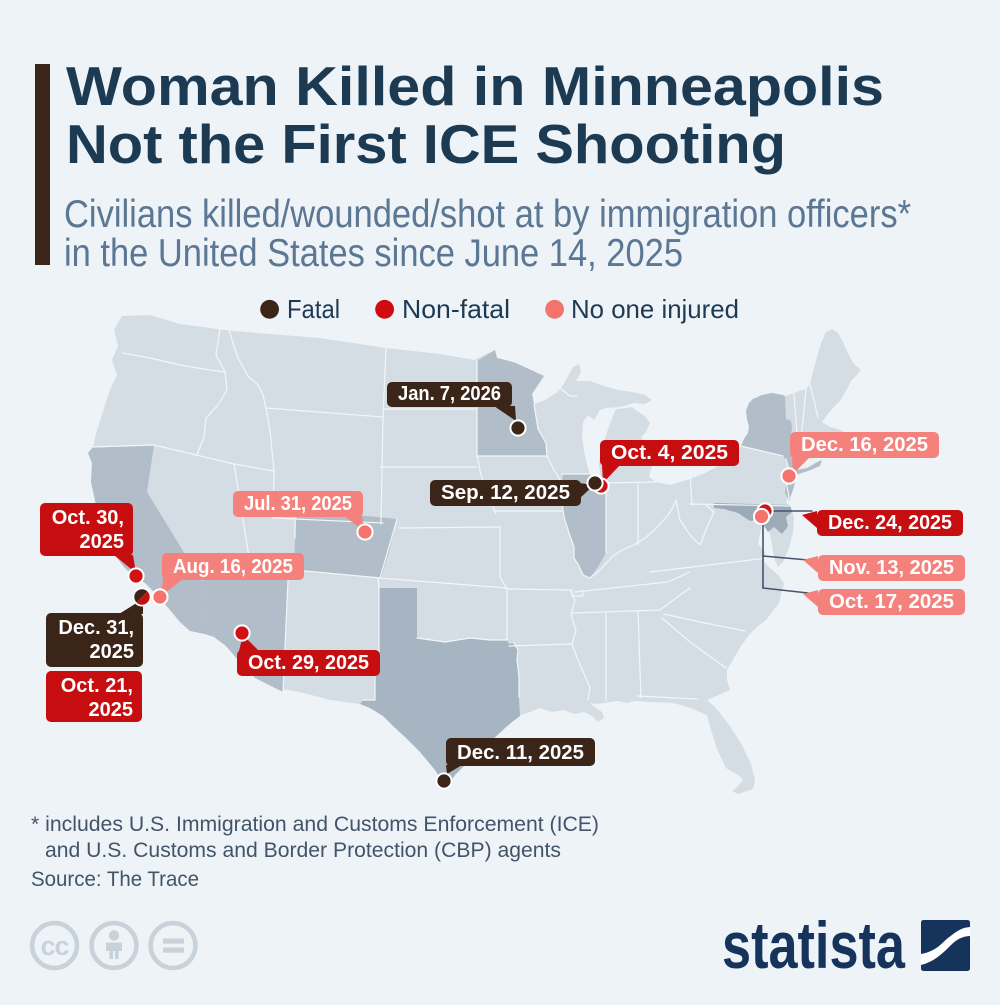 This screenshot has width=1000, height=1005. What do you see at coordinates (115, 879) in the screenshot?
I see `svg-text: Source: The Trace` at bounding box center [115, 879].